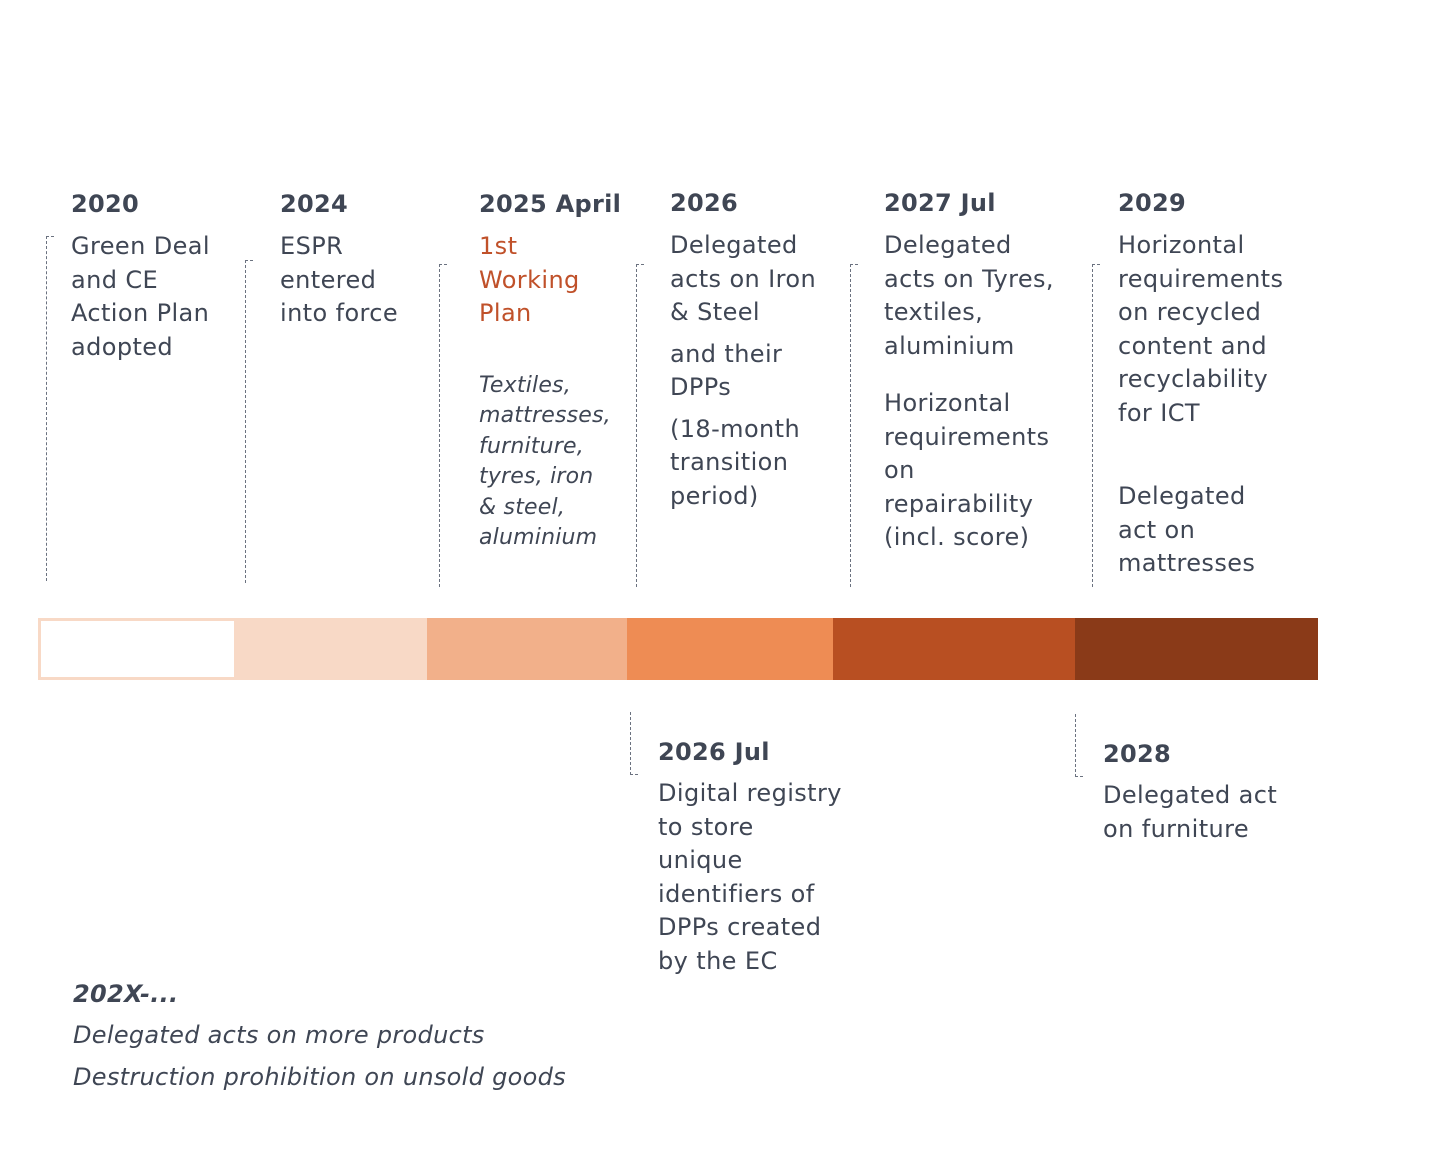 This screenshot has width=1444, height=1176. What do you see at coordinates (1152, 203) in the screenshot?
I see `milestone-year: 2029` at bounding box center [1152, 203].